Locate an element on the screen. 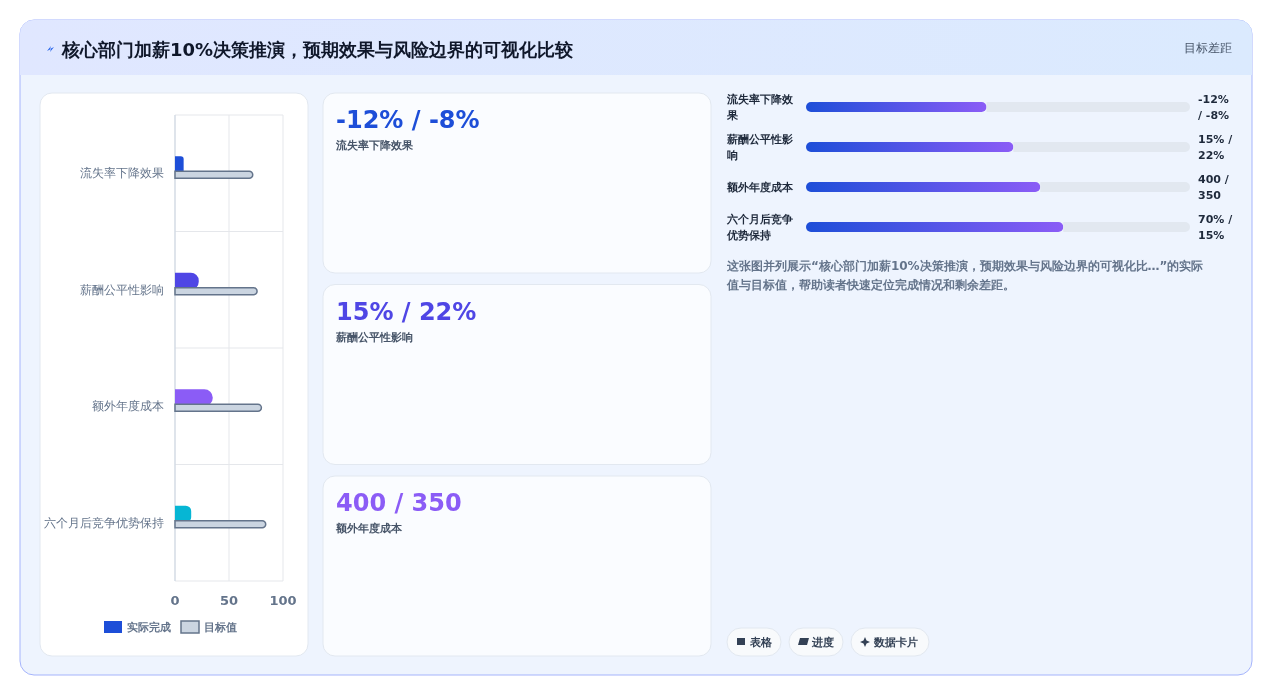  x-tick-label: 50 is located at coordinates (229, 600).